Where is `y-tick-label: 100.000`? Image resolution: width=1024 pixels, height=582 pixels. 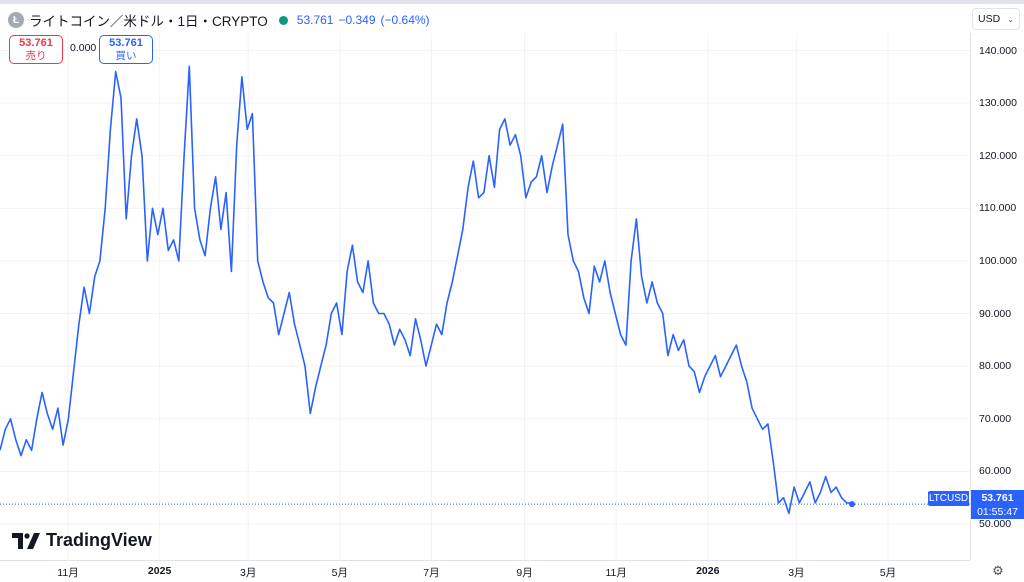 y-tick-label: 100.000 is located at coordinates (998, 260).